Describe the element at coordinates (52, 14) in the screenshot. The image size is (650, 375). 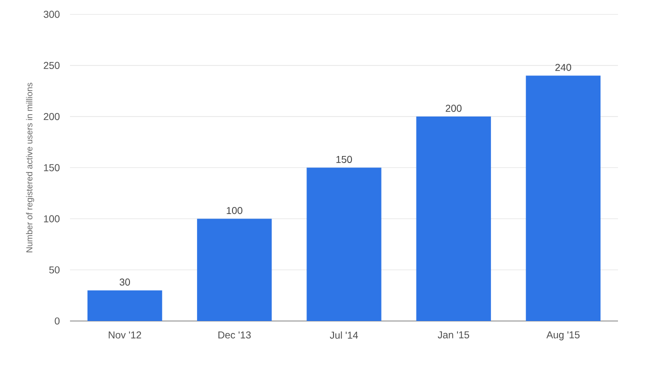
I see `y-tick-label: 300` at that location.